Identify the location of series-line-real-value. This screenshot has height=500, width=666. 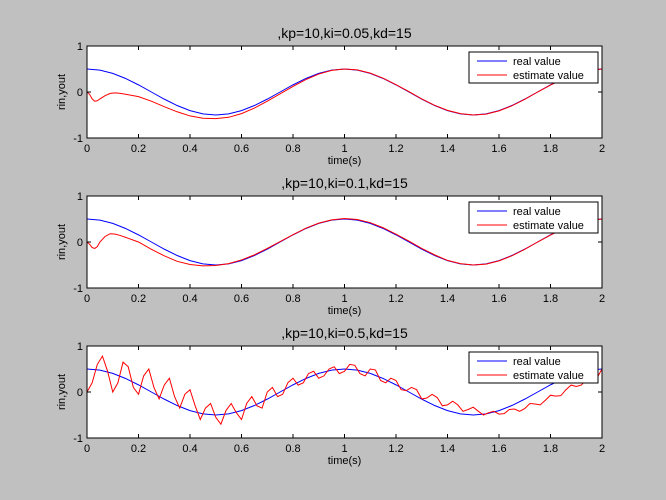
(344, 392).